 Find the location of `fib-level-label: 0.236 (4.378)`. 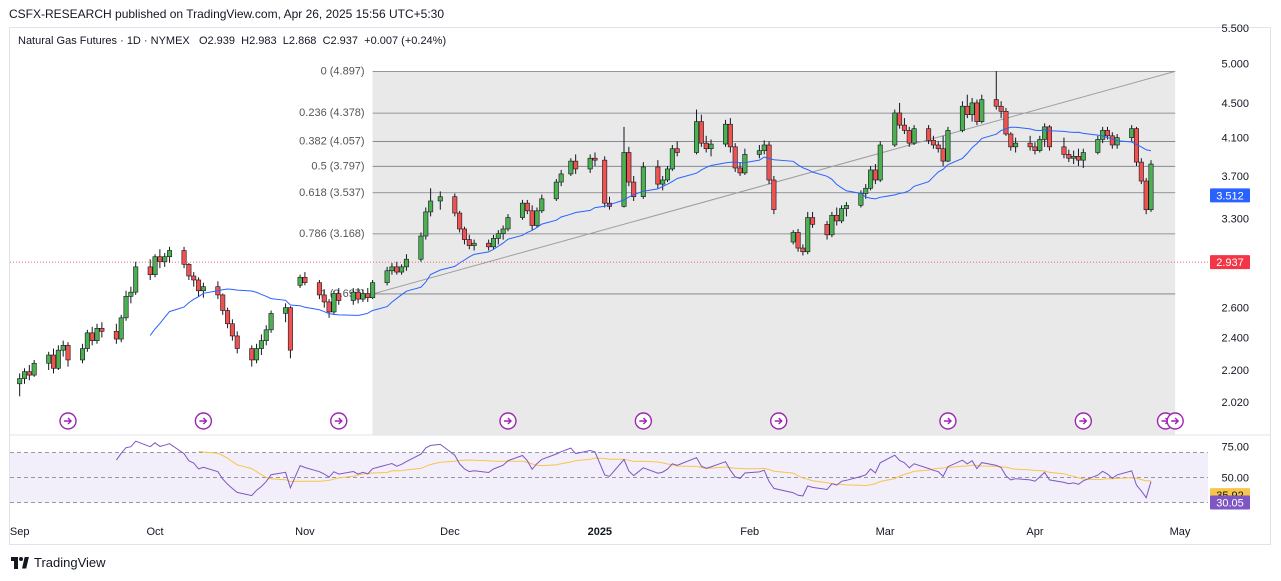

fib-level-label: 0.236 (4.378) is located at coordinates (331, 113).